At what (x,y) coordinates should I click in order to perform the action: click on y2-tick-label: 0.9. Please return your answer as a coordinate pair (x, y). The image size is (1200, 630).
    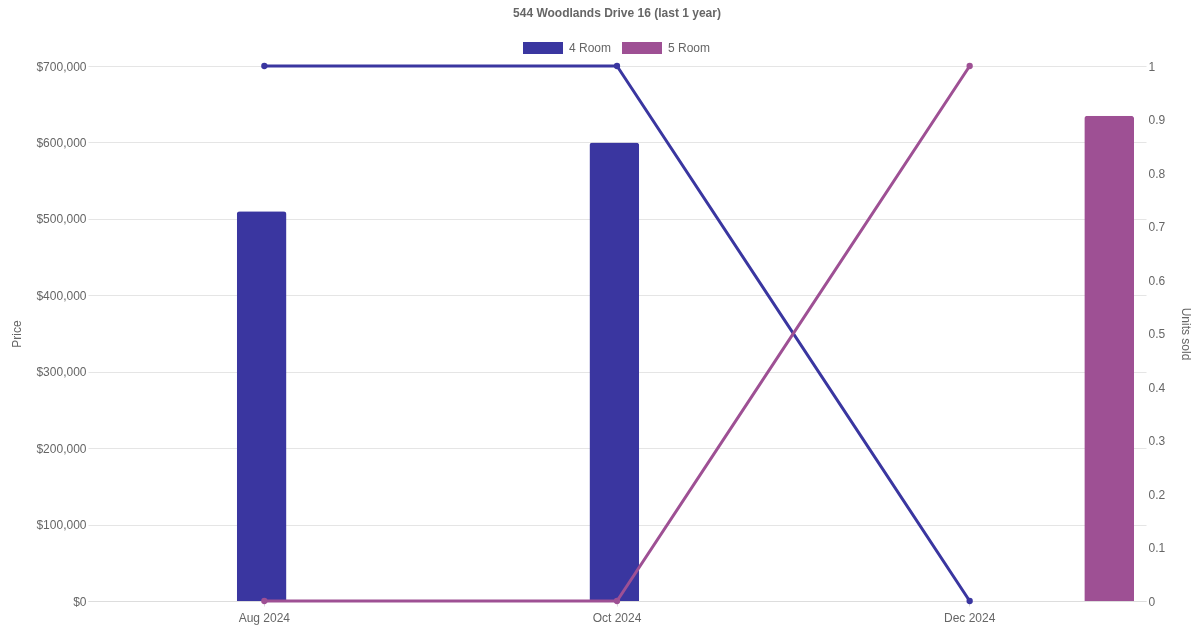
    Looking at the image, I should click on (1157, 120).